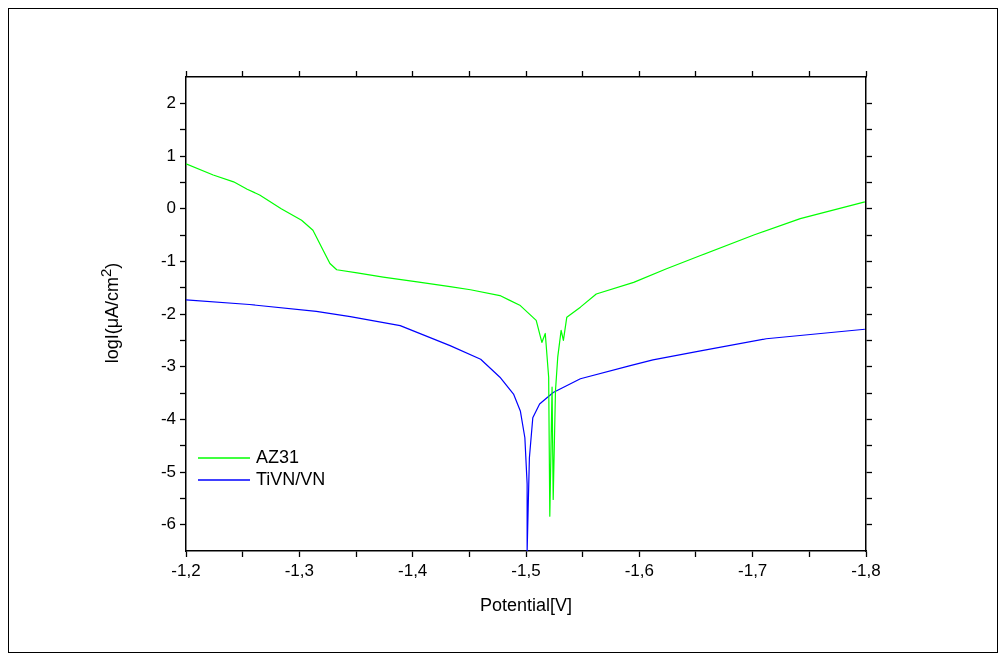 The image size is (1005, 666). Describe the element at coordinates (866, 570) in the screenshot. I see `x-tick-label: -1,8` at that location.